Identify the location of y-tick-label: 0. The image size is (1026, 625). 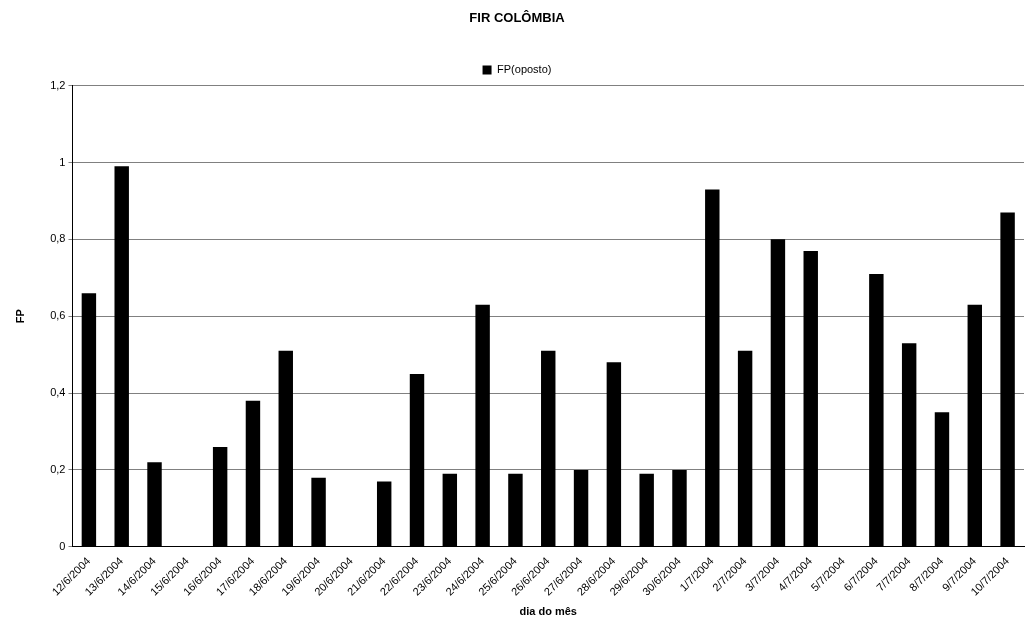
(62, 545).